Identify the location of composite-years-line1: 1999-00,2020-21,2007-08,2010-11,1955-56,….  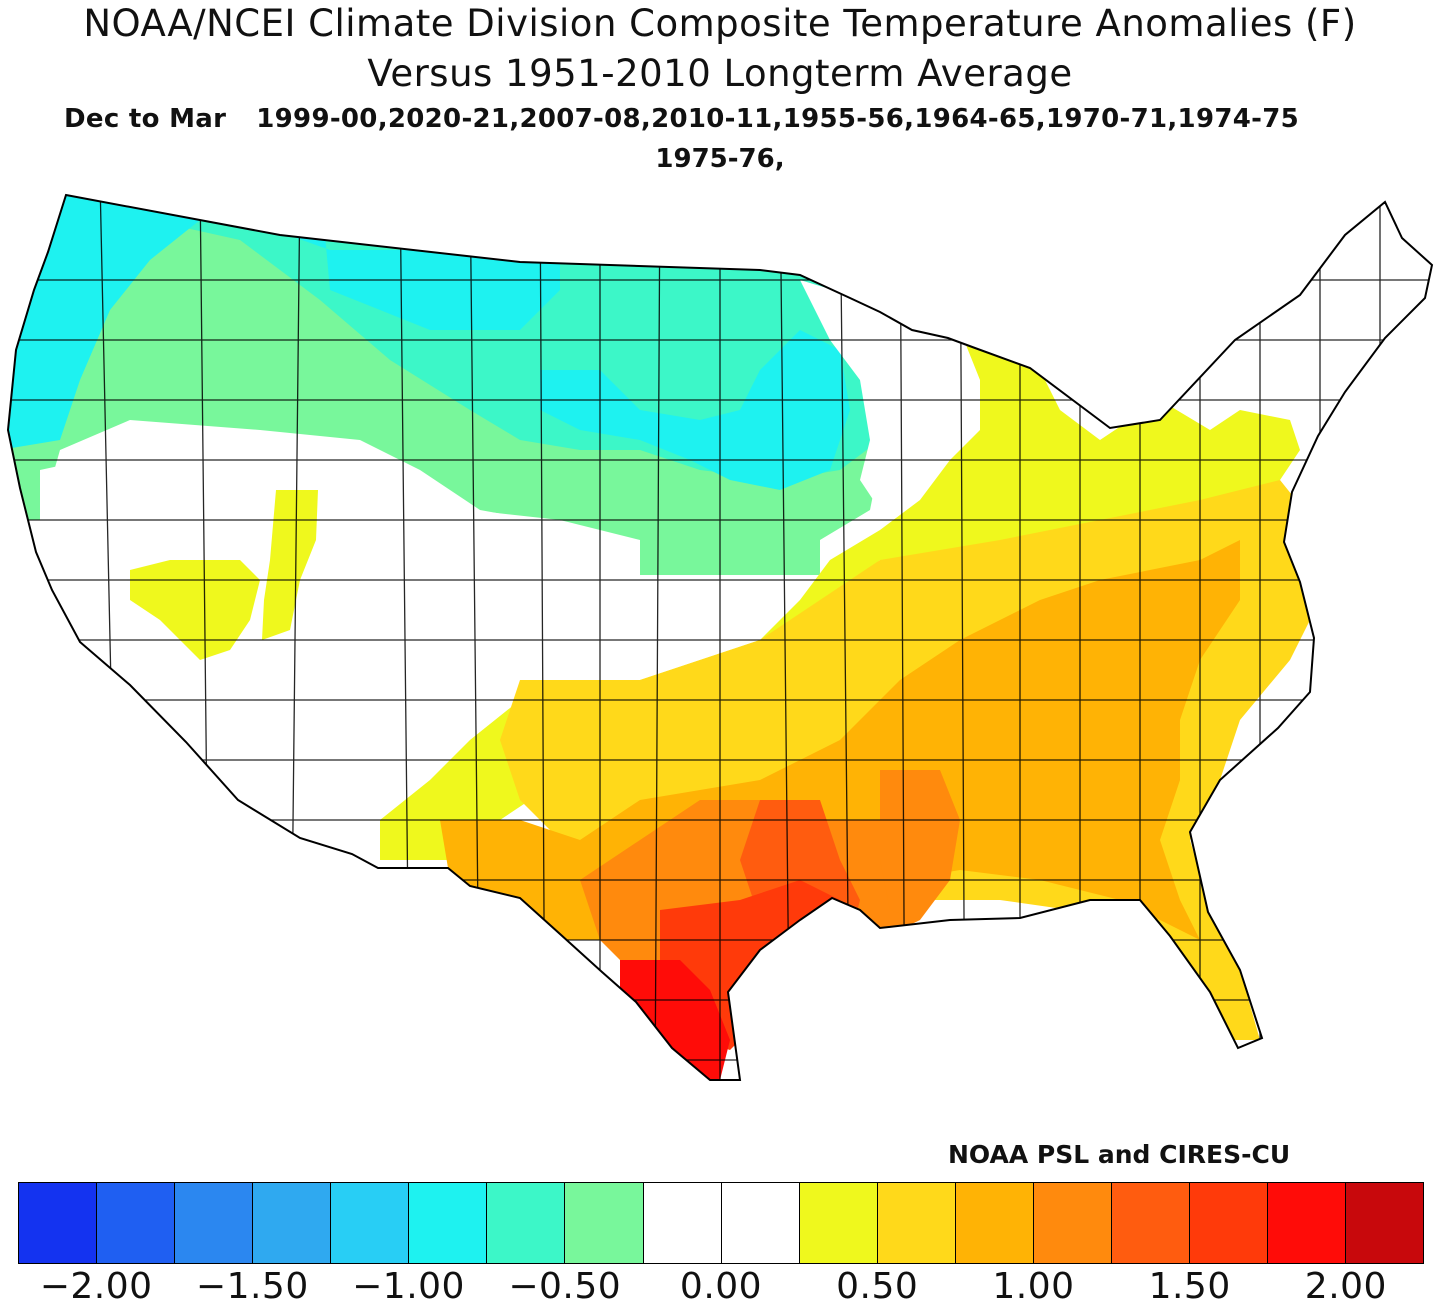
(777, 119).